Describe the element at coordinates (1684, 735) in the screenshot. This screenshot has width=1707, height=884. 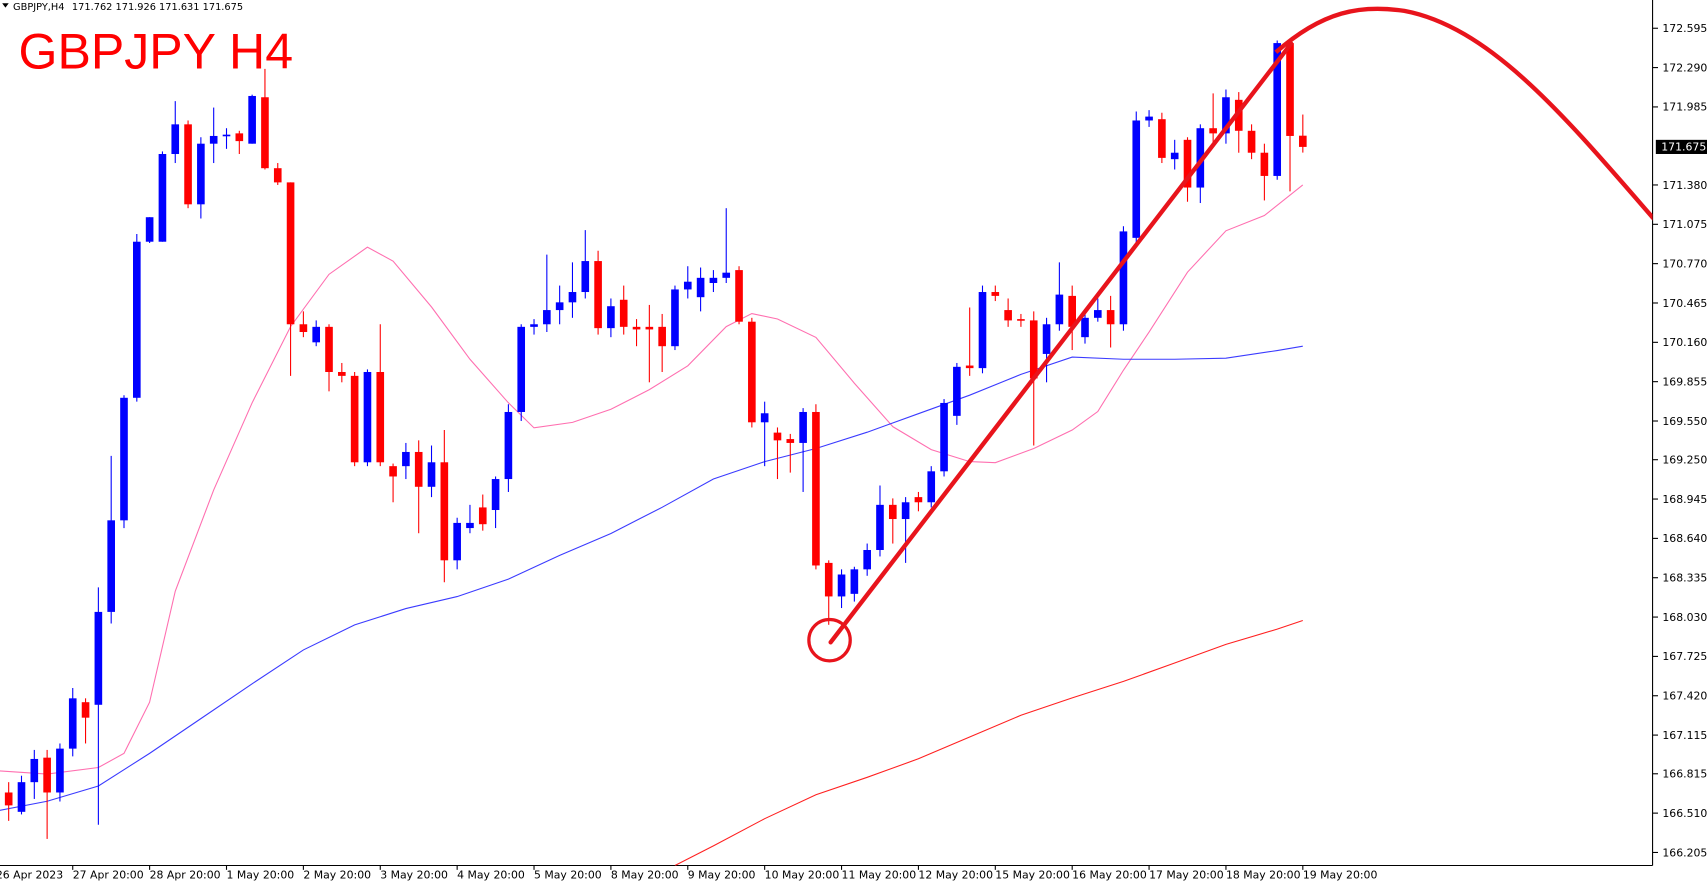
I see `y-tick-label: 167.115` at that location.